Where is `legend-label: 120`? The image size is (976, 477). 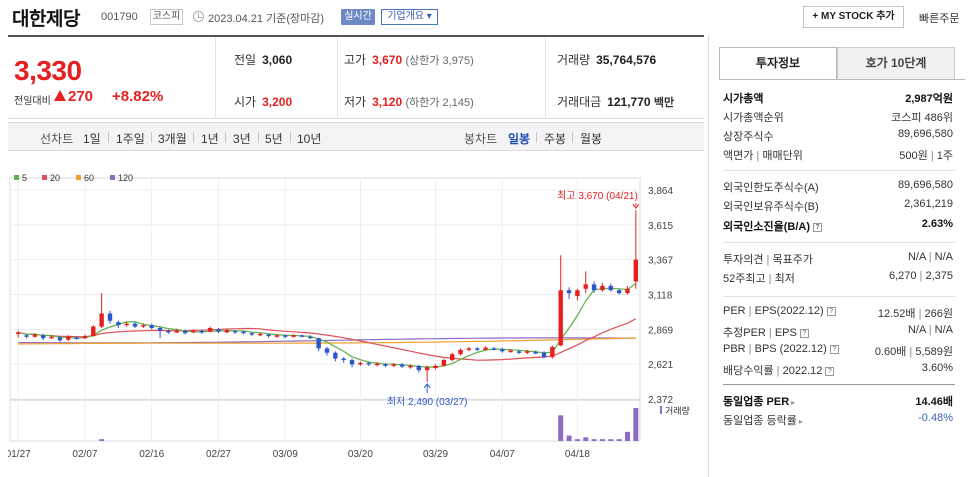 legend-label: 120 is located at coordinates (125, 178).